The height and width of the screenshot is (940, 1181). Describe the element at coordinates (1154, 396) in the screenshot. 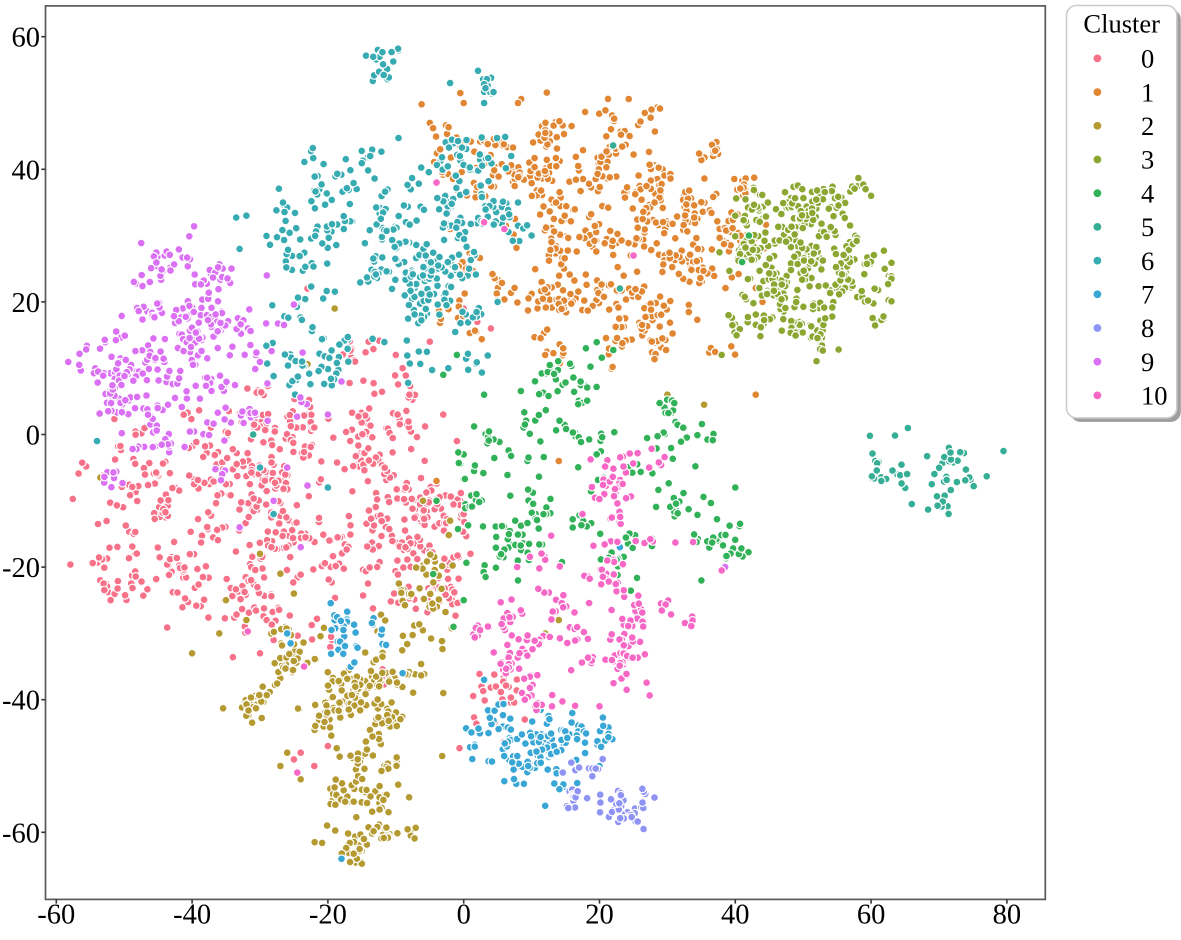

I see `svg-text: 10` at that location.